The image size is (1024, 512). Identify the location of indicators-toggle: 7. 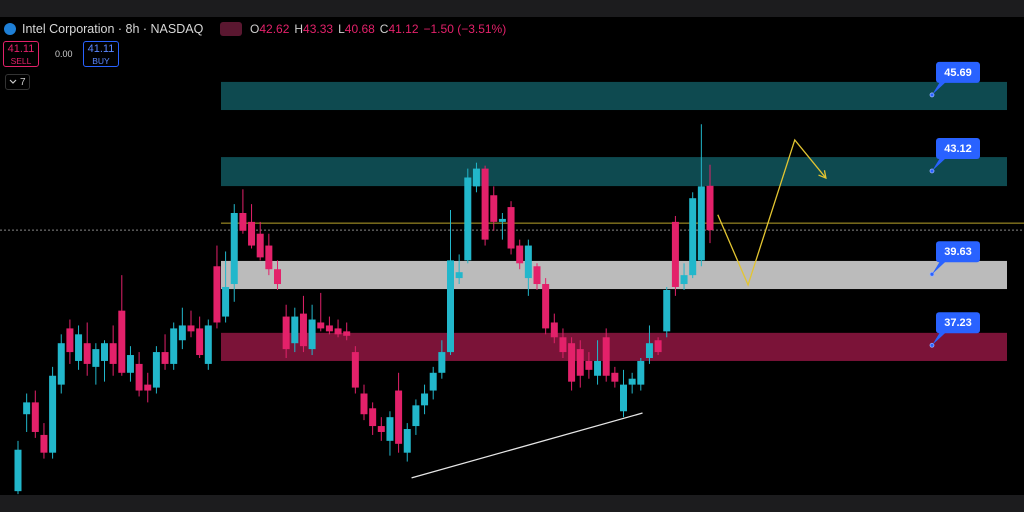
(17, 82).